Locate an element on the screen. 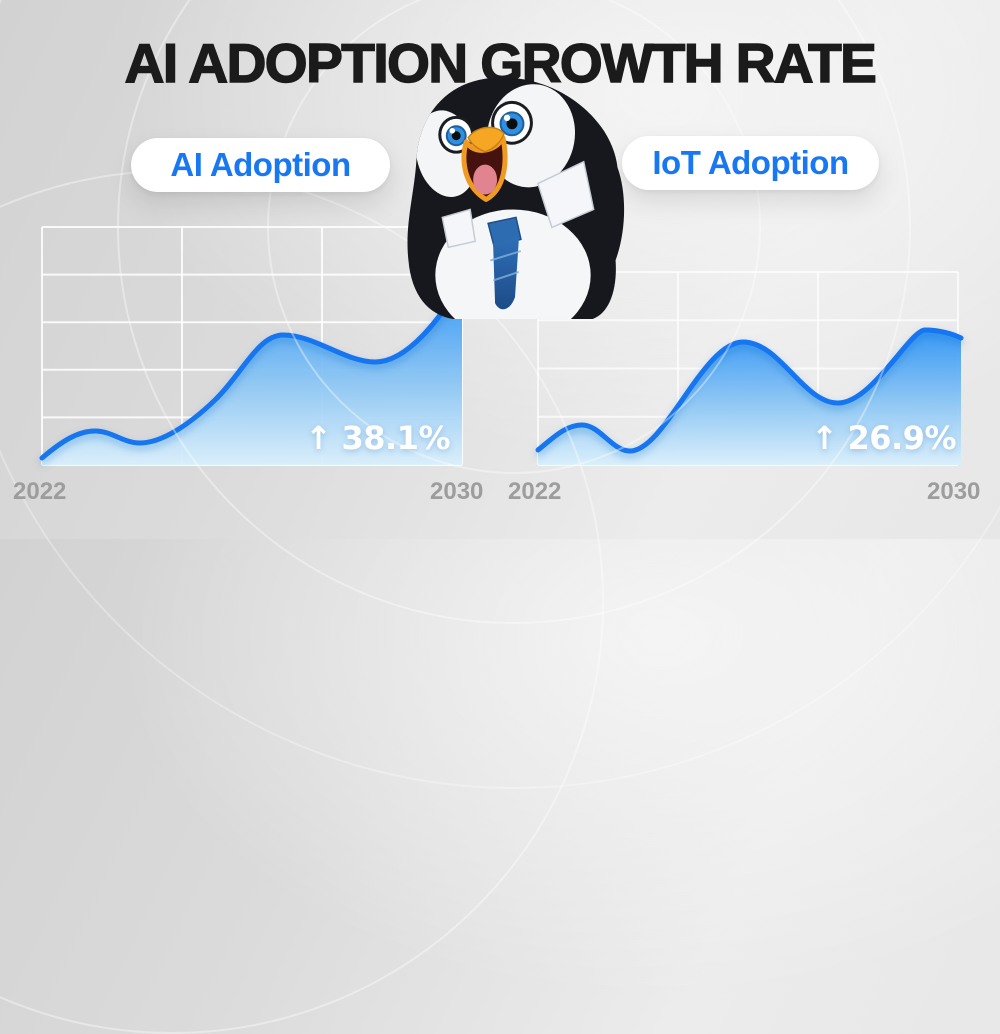  penguin-beak is located at coordinates (484, 164).